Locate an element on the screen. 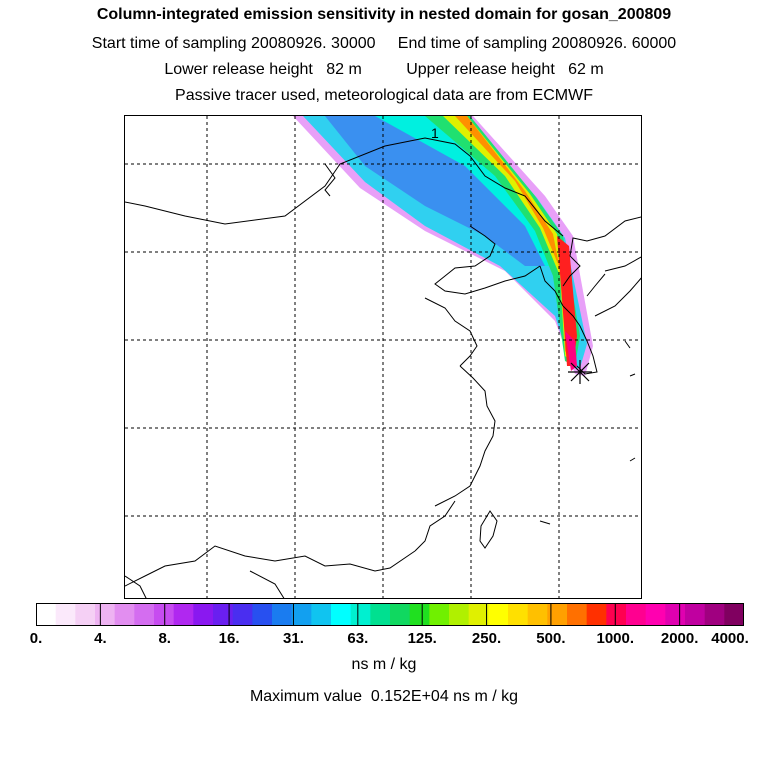 This screenshot has width=768, height=768. colorbar-tick-label: 4000. is located at coordinates (730, 638).